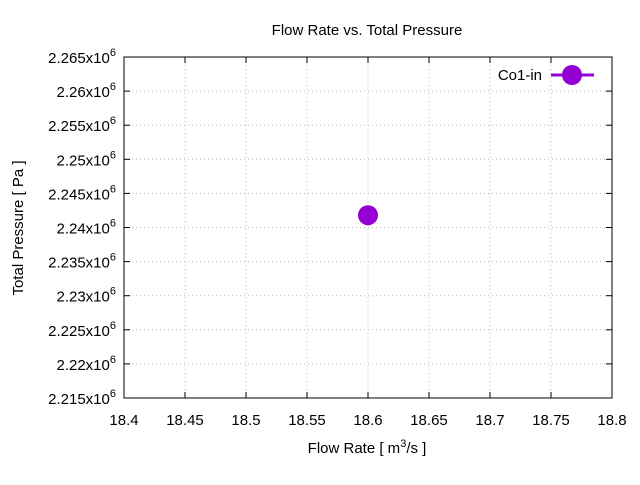  Describe the element at coordinates (86, 228) in the screenshot. I see `y-tick-label: 2.24x10⁶` at that location.